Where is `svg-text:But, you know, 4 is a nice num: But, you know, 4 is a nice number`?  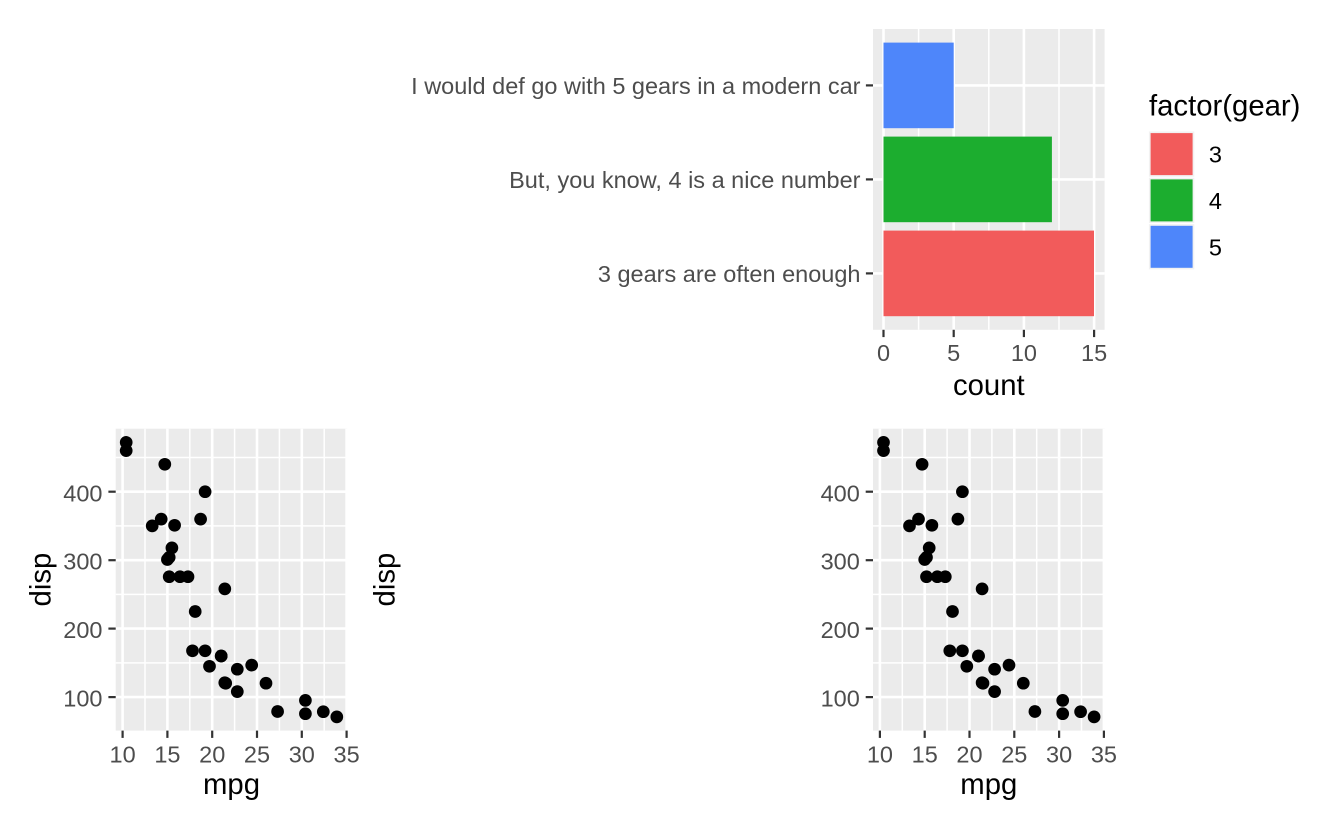
svg-text:But, you know, 4 is a nice num: But, you know, 4 is a nice number is located at coordinates (685, 180).